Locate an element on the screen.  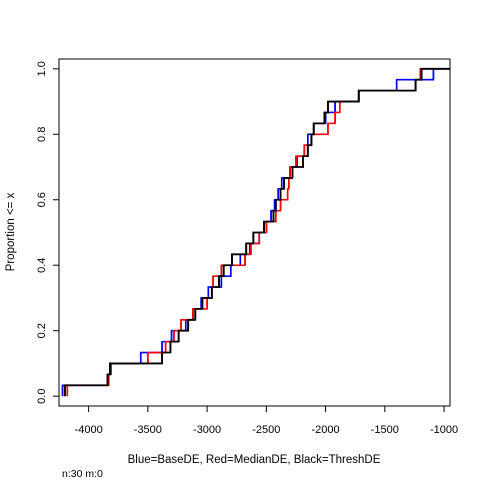
y-tick-label: 0.4 is located at coordinates (42, 265).